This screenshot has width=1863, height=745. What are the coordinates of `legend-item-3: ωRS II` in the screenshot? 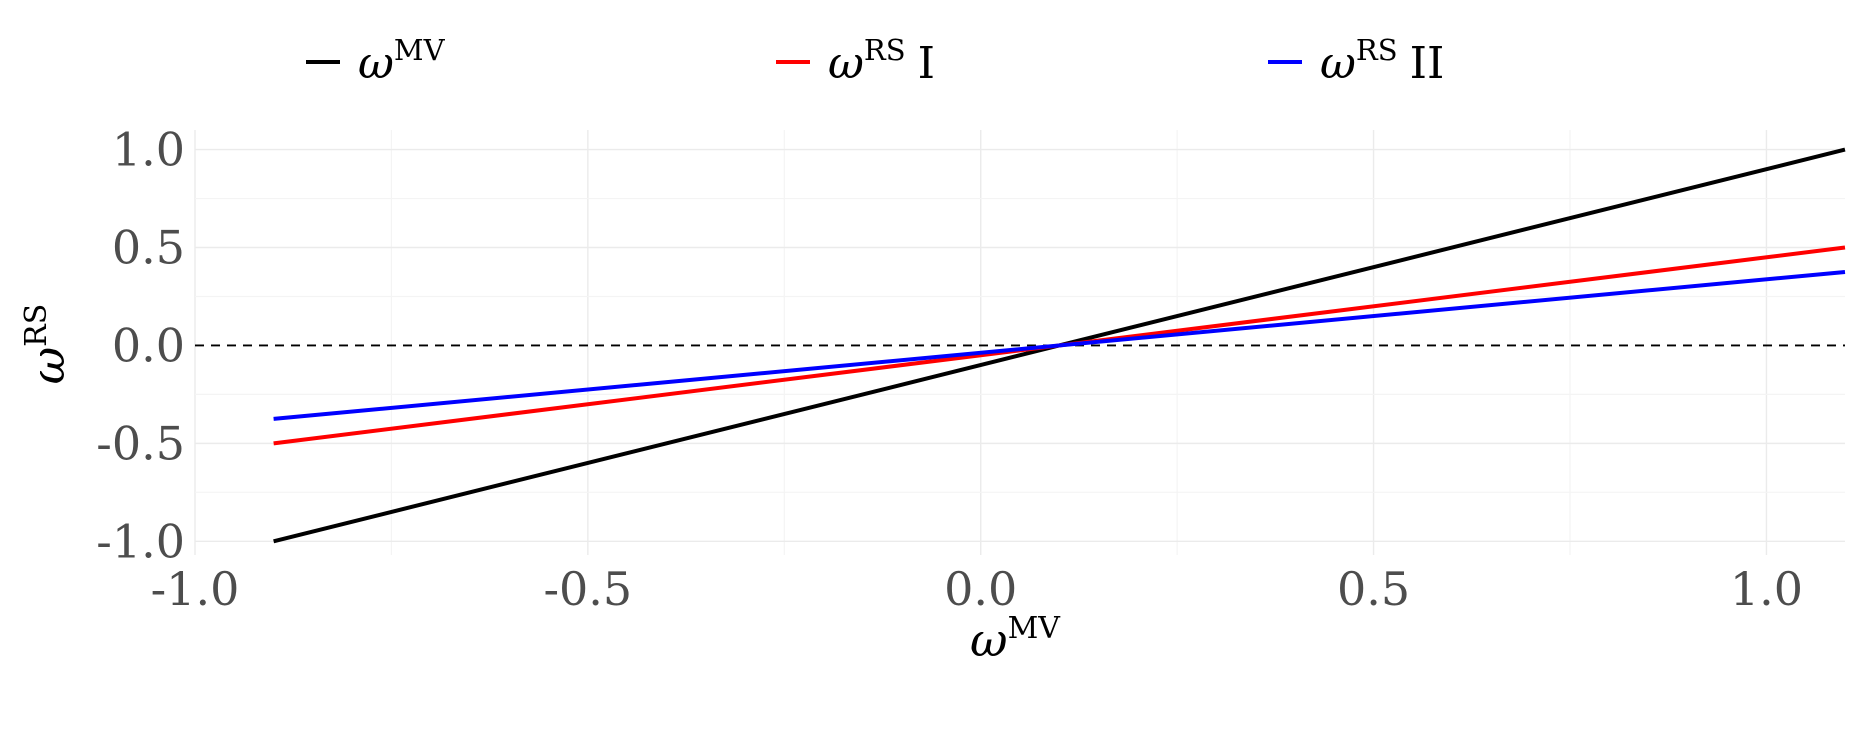 It's located at (1356, 61).